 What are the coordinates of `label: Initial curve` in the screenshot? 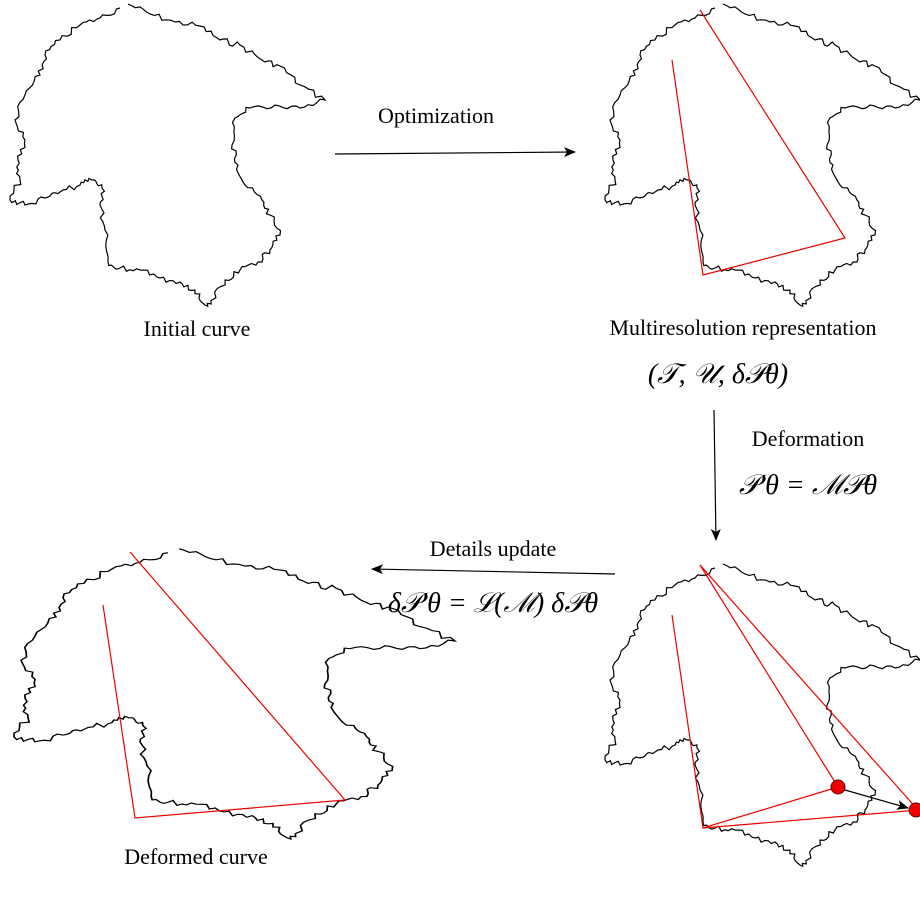 It's located at (197, 328).